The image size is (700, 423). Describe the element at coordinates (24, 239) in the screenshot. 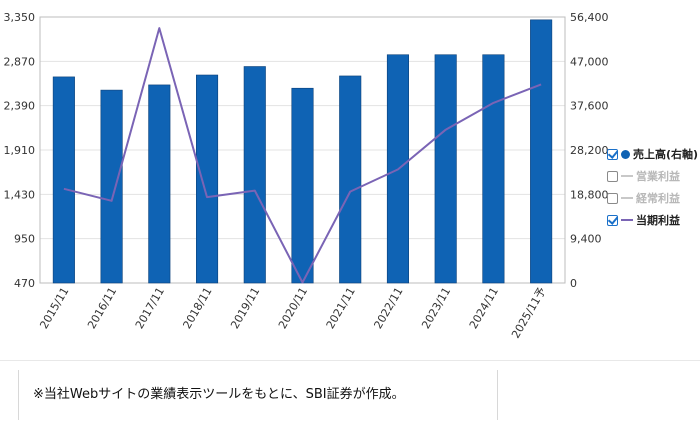

I see `left-axis-tick-label: 950` at that location.